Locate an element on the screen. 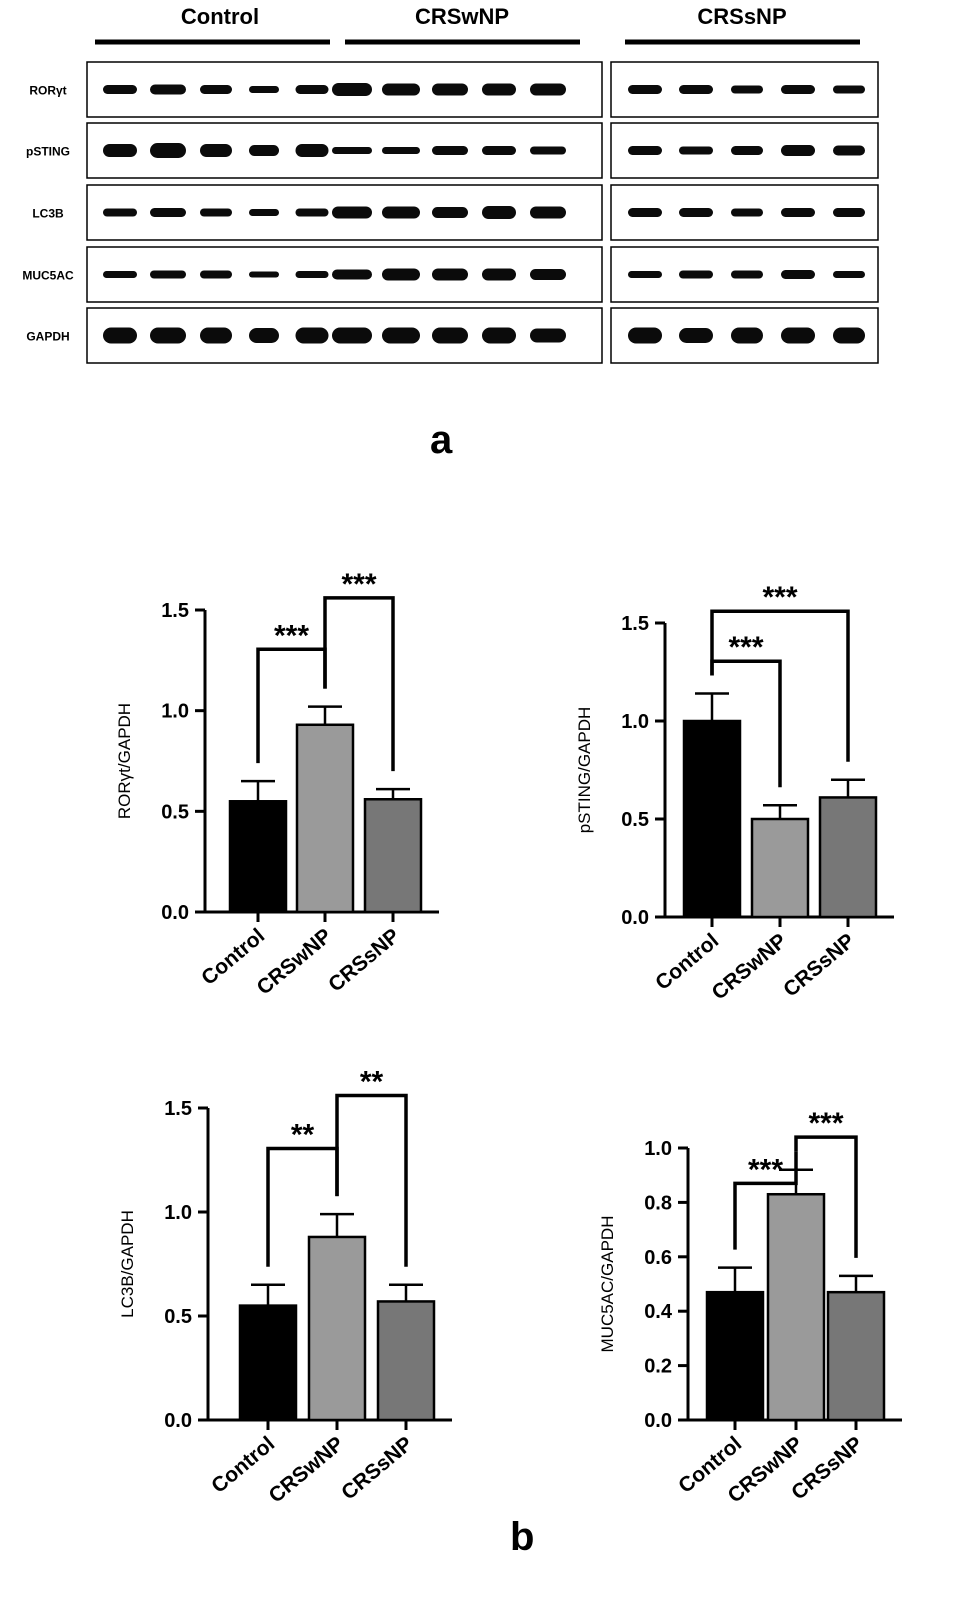 The width and height of the screenshot is (974, 1609). panel-label-b: b is located at coordinates (522, 1537).